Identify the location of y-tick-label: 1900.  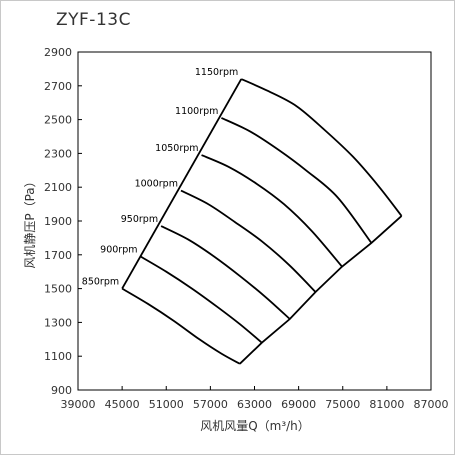
(58, 221).